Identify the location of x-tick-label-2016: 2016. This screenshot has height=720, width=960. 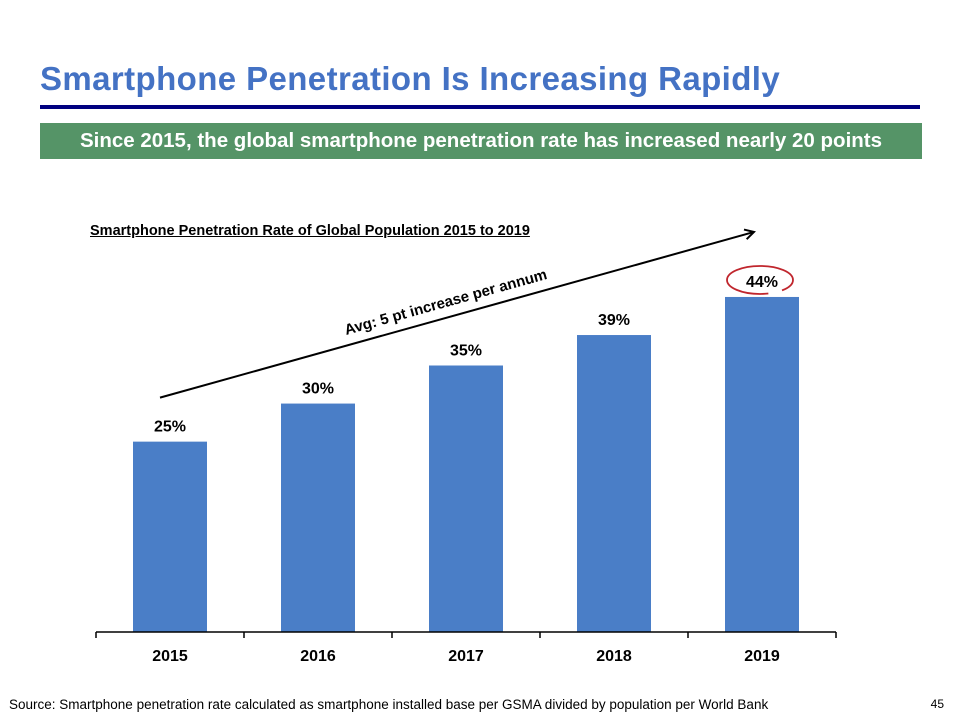
(318, 656).